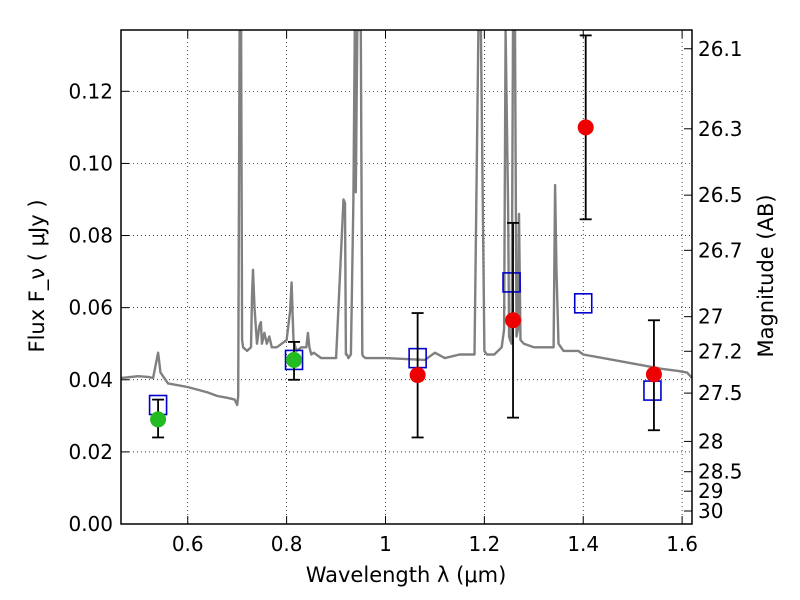 The width and height of the screenshot is (800, 600). I want to click on right-tick-label: 26.1, so click(720, 49).